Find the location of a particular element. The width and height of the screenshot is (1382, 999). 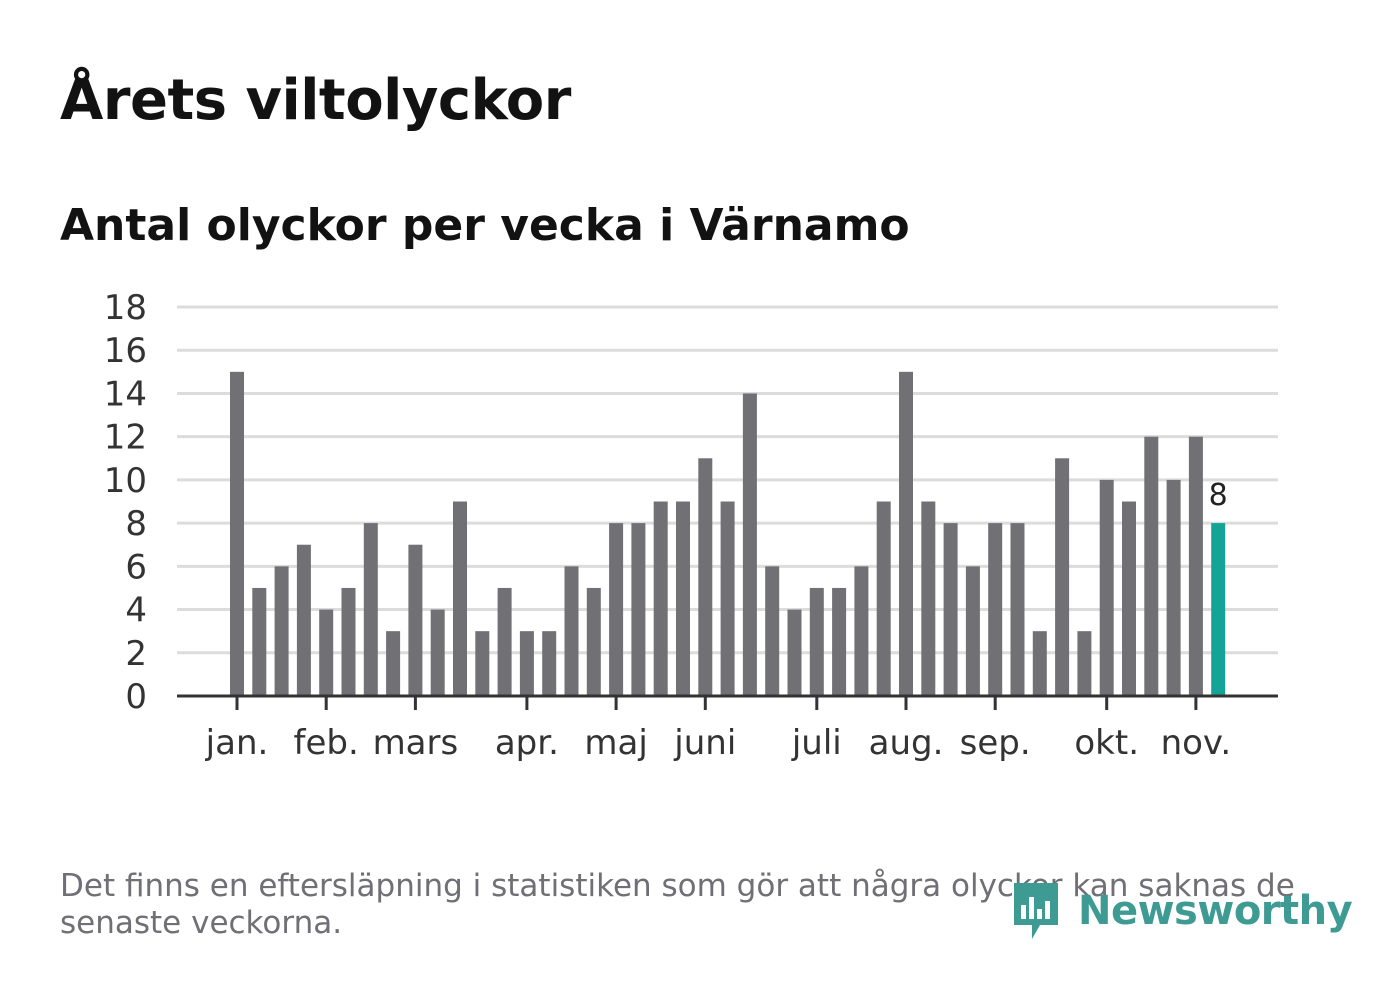

x-tick-label: feb. is located at coordinates (326, 743).